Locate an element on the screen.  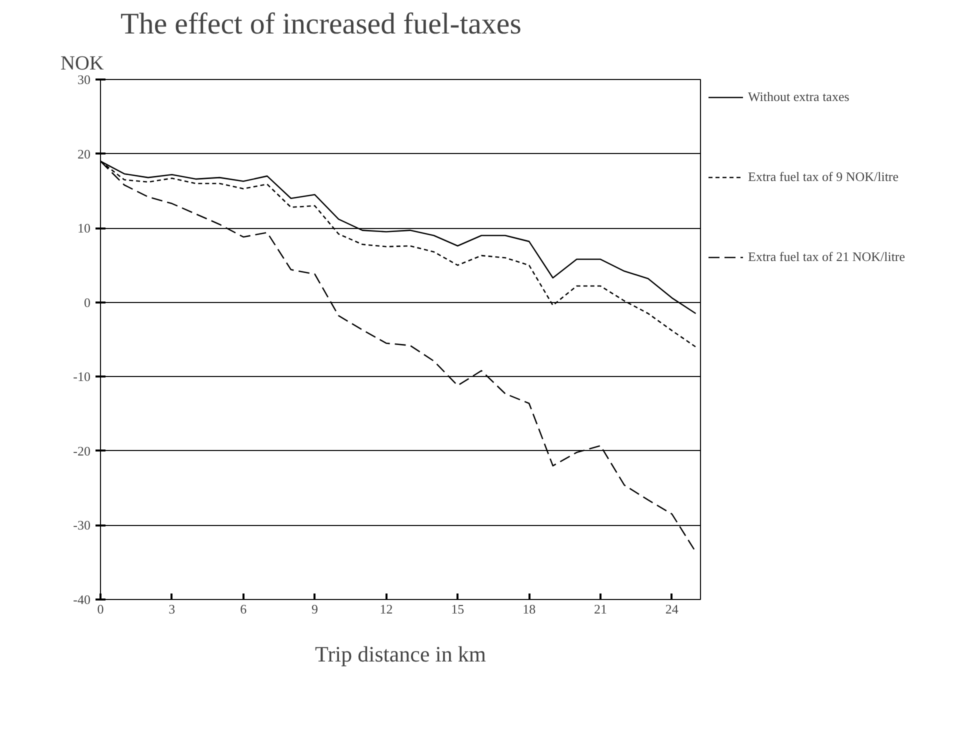
y-tick-label: 30 is located at coordinates (84, 79).